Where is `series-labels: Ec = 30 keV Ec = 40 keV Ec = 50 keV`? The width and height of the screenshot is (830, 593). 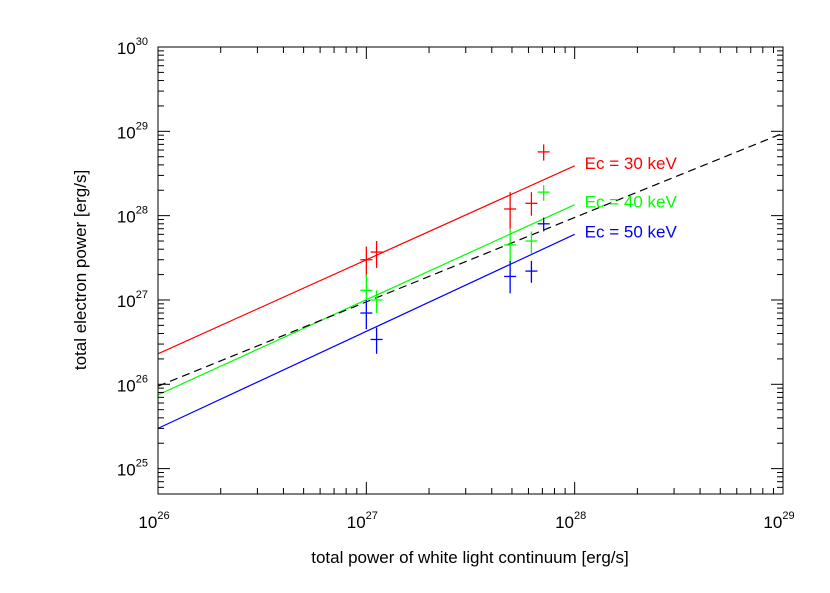 series-labels: Ec = 30 keV Ec = 40 keV Ec = 50 keV is located at coordinates (631, 198).